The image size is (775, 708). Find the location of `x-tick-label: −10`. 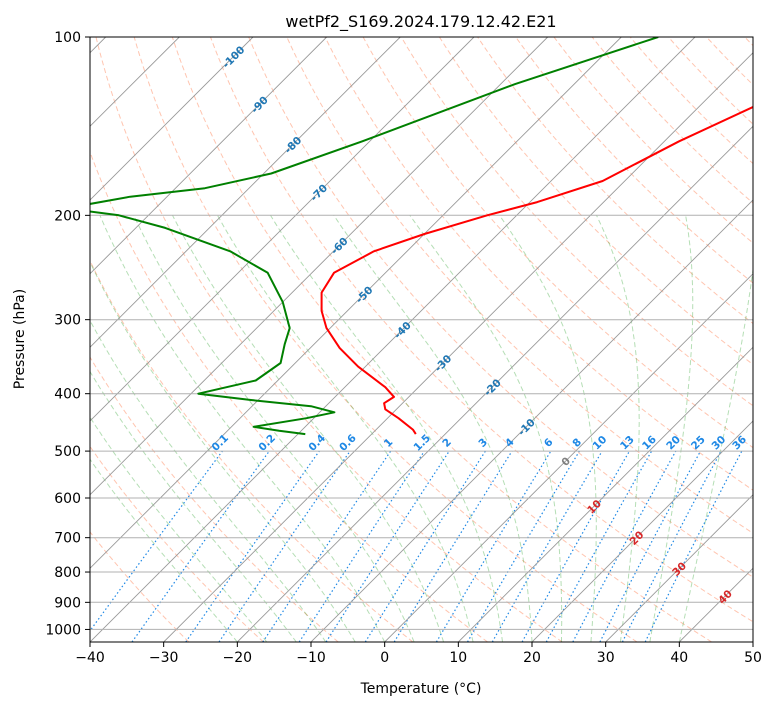

x-tick-label: −10 is located at coordinates (311, 658).